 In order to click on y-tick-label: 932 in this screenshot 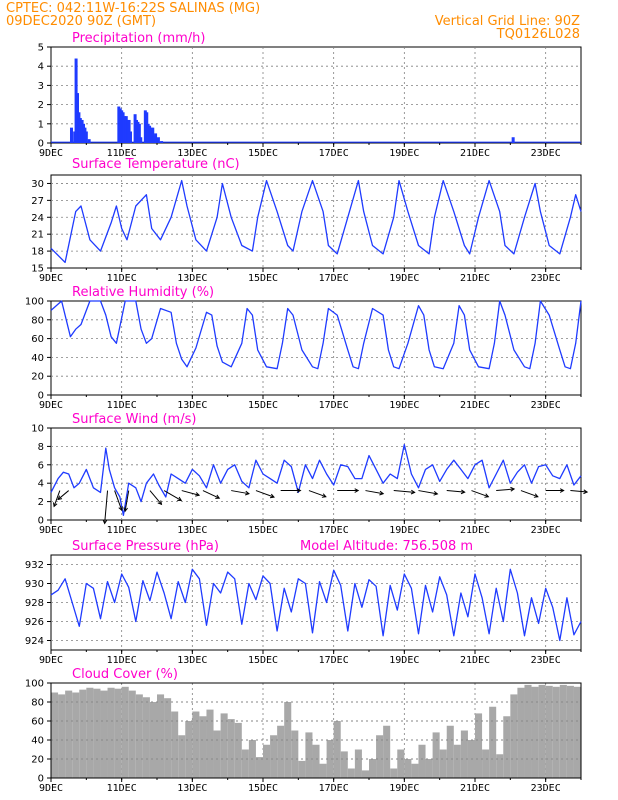, I will do `click(34, 565)`.